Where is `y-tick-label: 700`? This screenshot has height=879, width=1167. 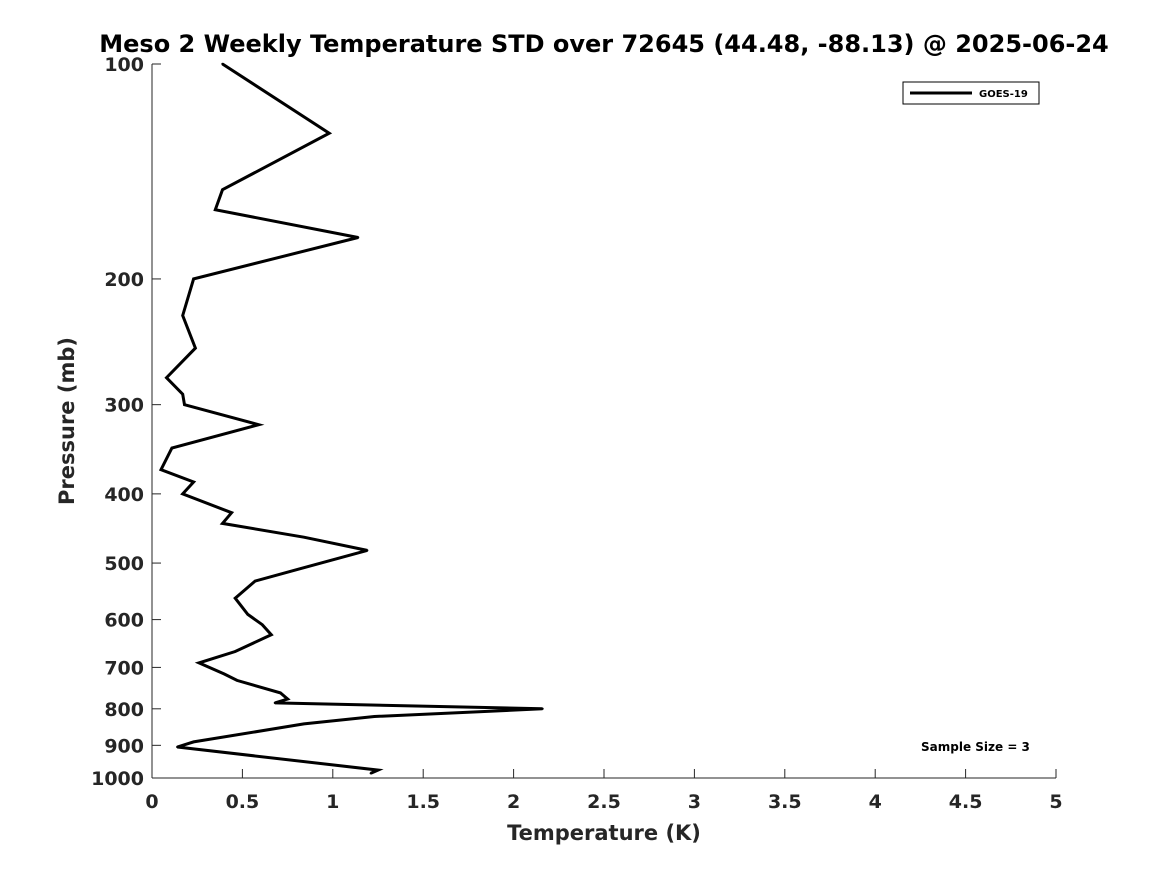
y-tick-label: 700 is located at coordinates (124, 668).